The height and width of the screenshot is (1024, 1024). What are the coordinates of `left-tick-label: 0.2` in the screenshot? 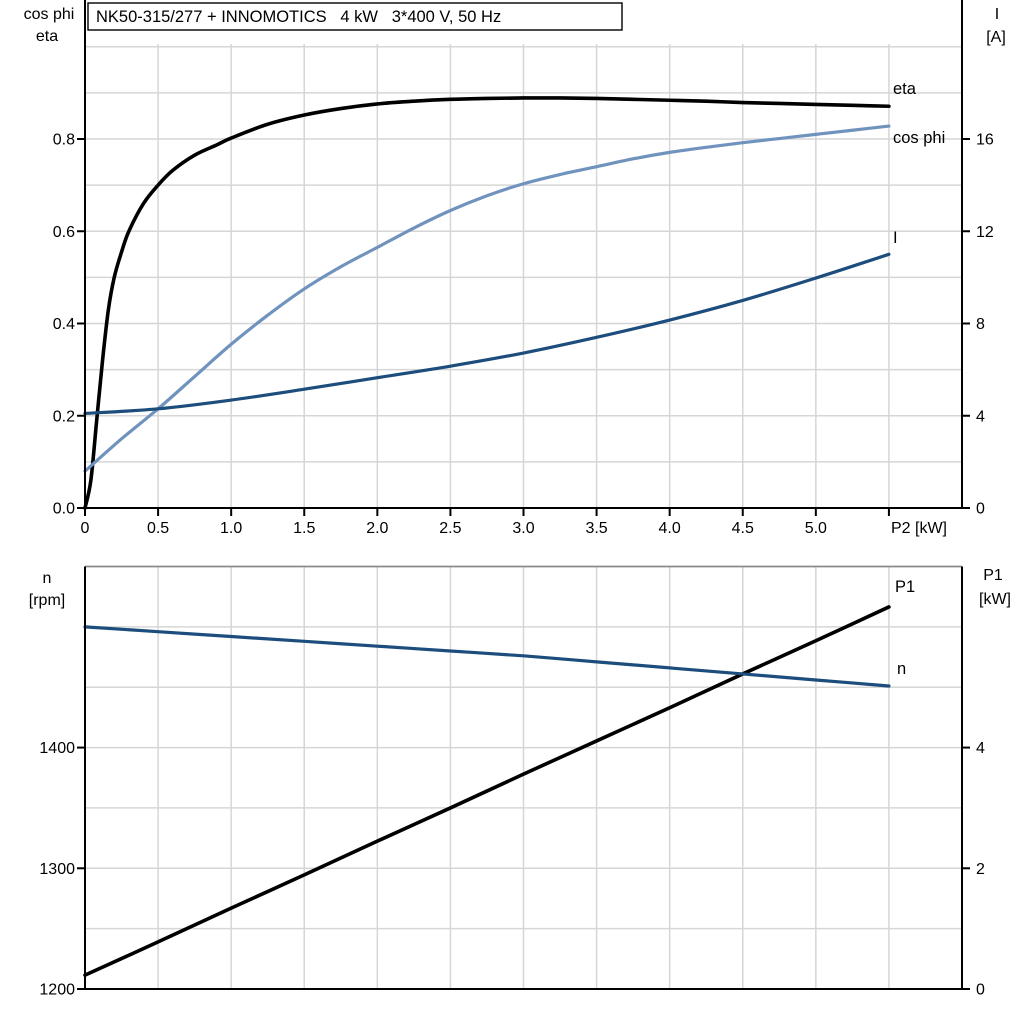 It's located at (64, 416).